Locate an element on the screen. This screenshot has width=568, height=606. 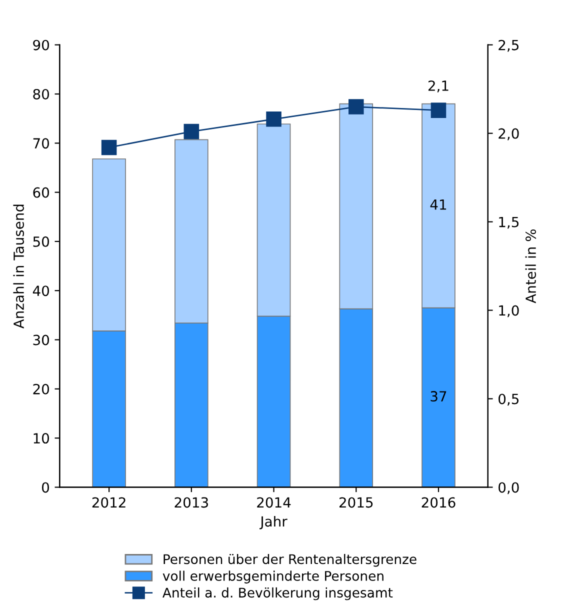
y2-axis-title: Anteil in % is located at coordinates (530, 266).